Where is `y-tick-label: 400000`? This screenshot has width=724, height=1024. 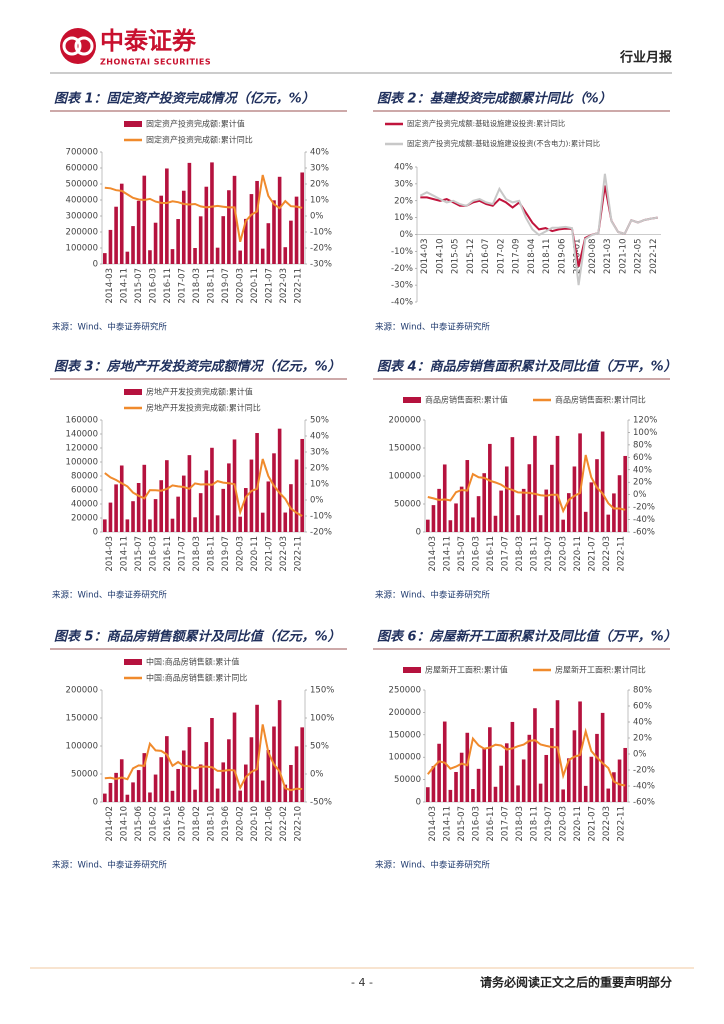 y-tick-label: 400000 is located at coordinates (82, 201).